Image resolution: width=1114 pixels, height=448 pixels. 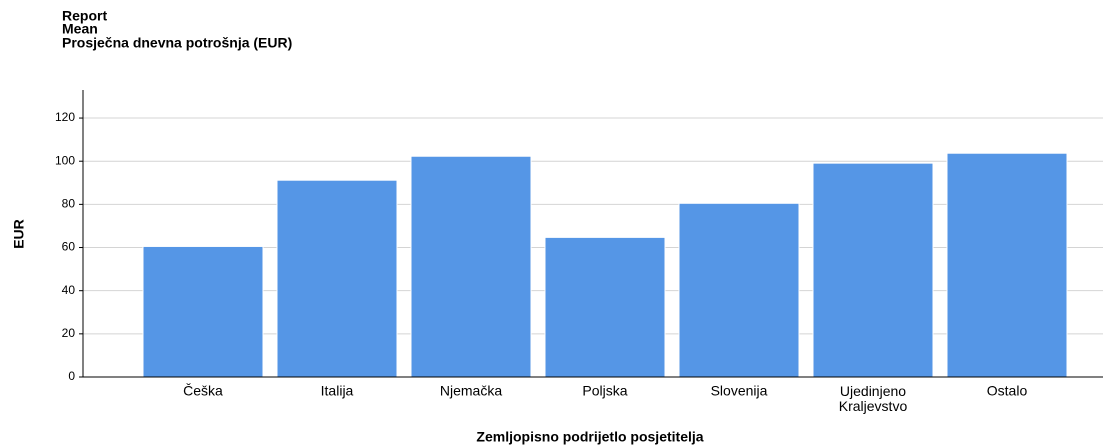 What do you see at coordinates (203, 391) in the screenshot?
I see `x-tick-label: Češka` at bounding box center [203, 391].